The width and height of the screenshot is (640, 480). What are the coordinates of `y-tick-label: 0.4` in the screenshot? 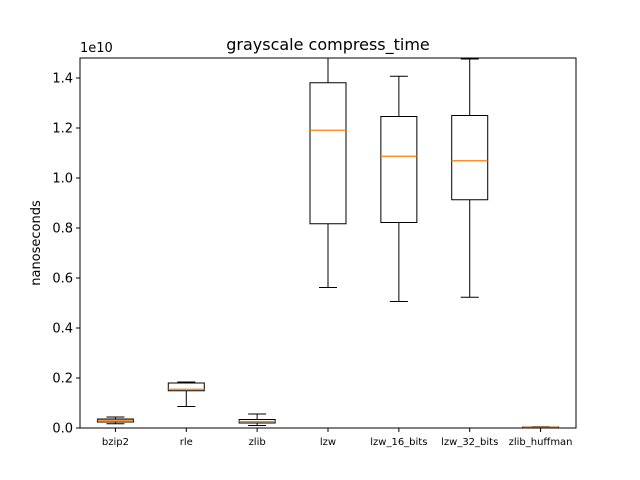 It's located at (62, 329).